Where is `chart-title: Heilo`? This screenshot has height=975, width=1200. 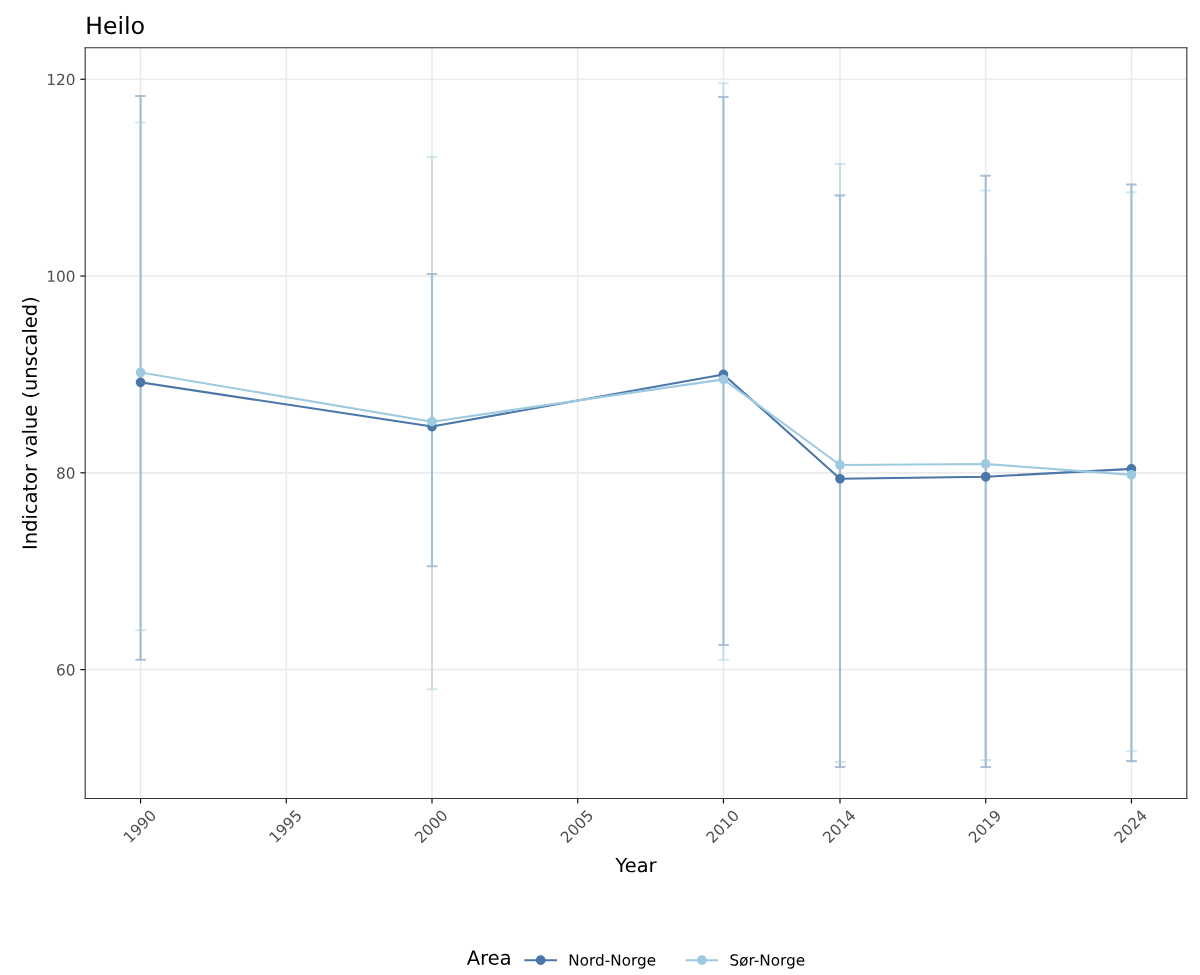 chart-title: Heilo is located at coordinates (115, 25).